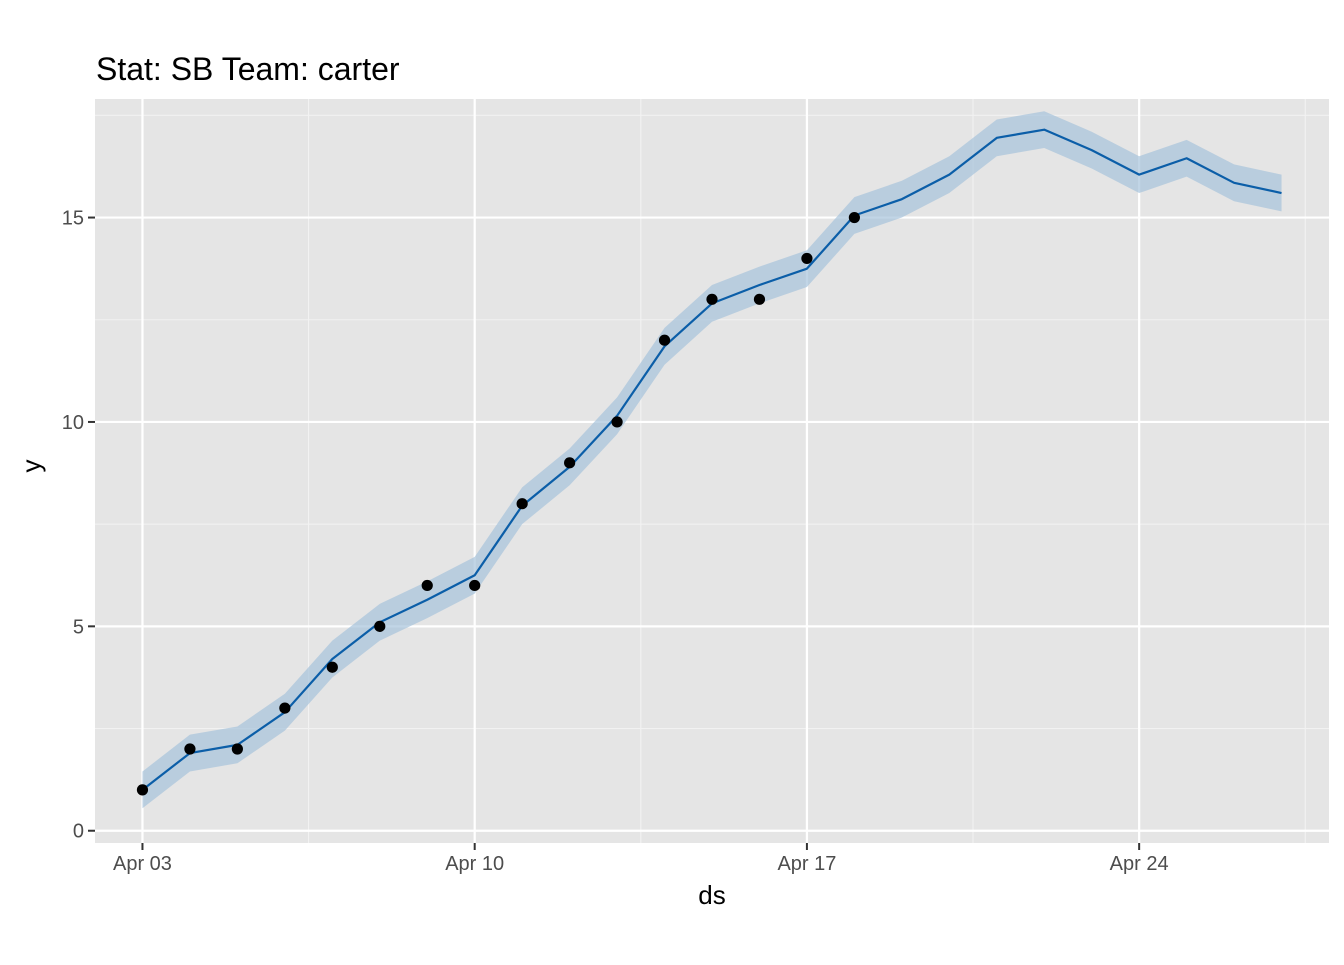 Image resolution: width=1344 pixels, height=965 pixels. Describe the element at coordinates (711, 895) in the screenshot. I see `x-axis-title: ds` at that location.